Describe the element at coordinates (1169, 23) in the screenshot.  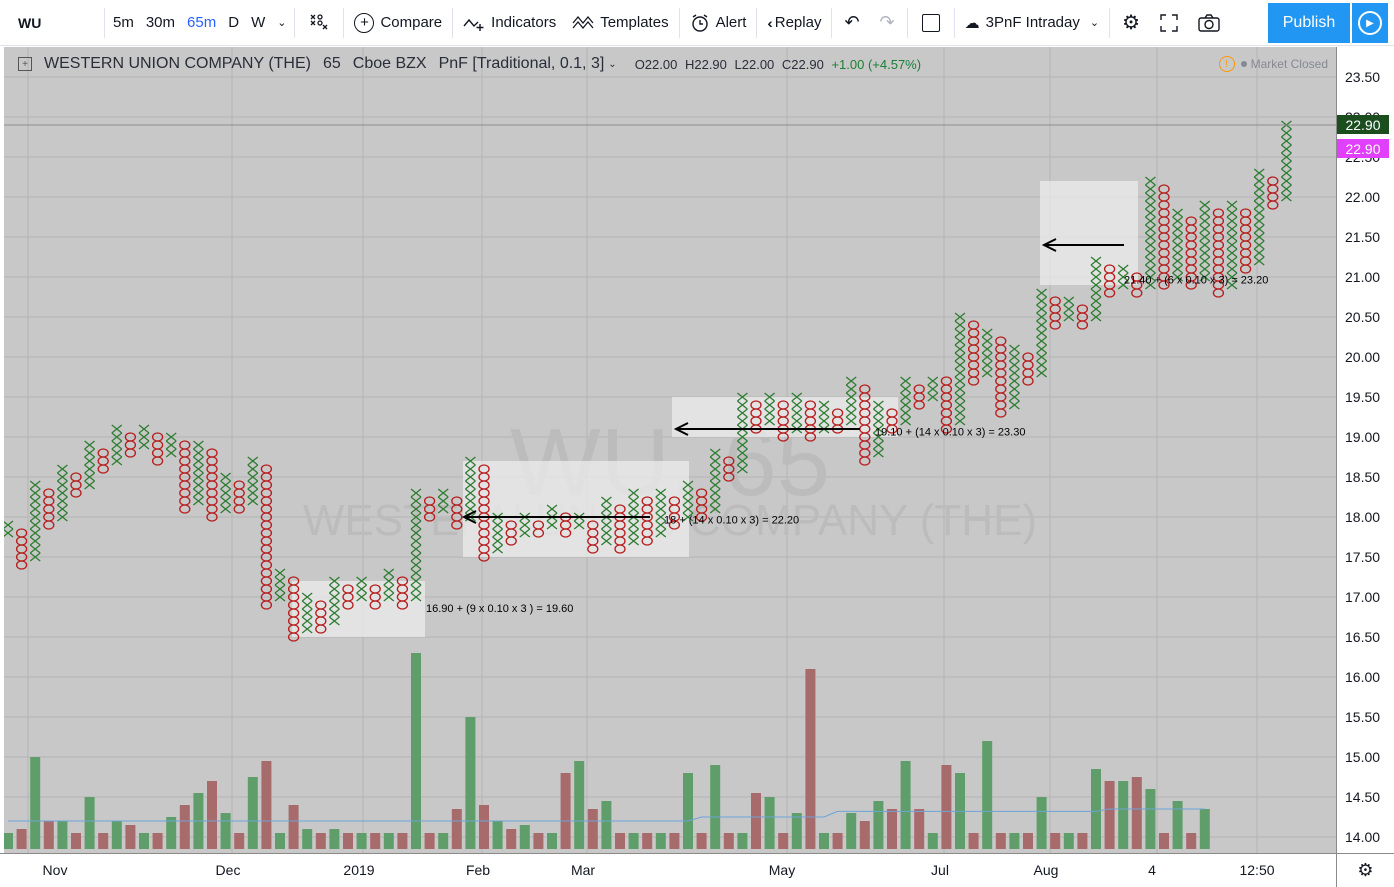
I see `fullscreen-button` at that location.